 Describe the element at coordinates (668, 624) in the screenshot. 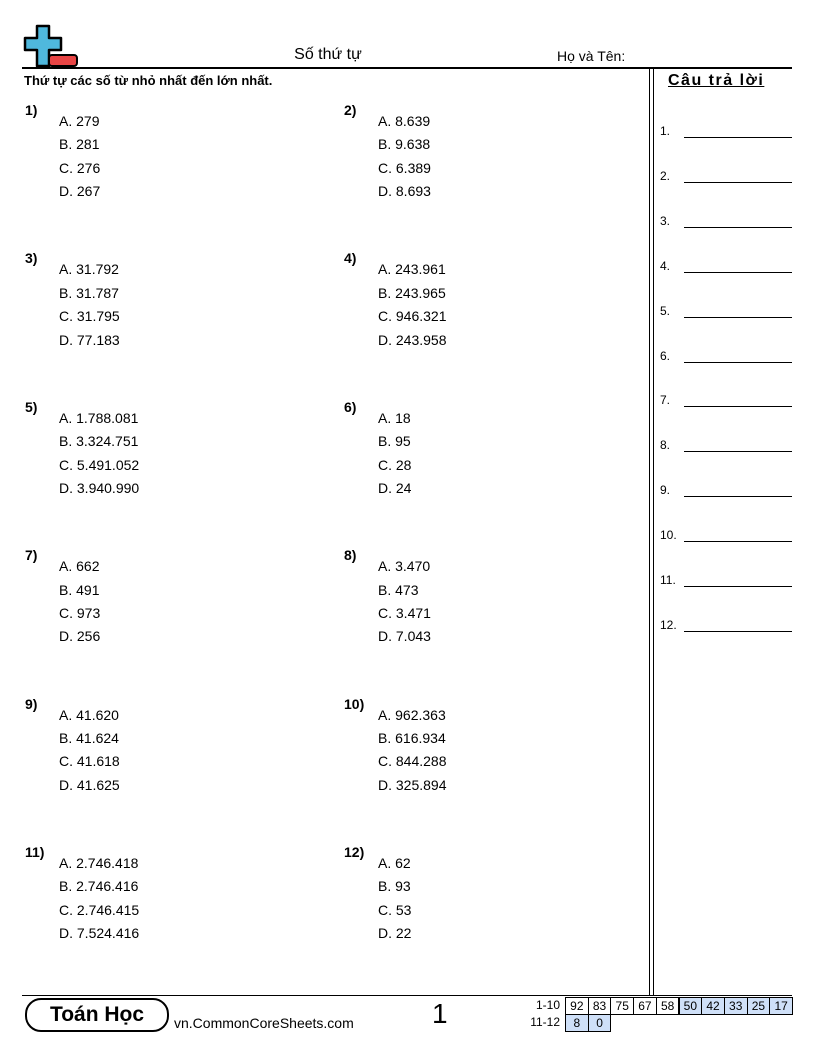

I see `answer-label: 12.` at that location.